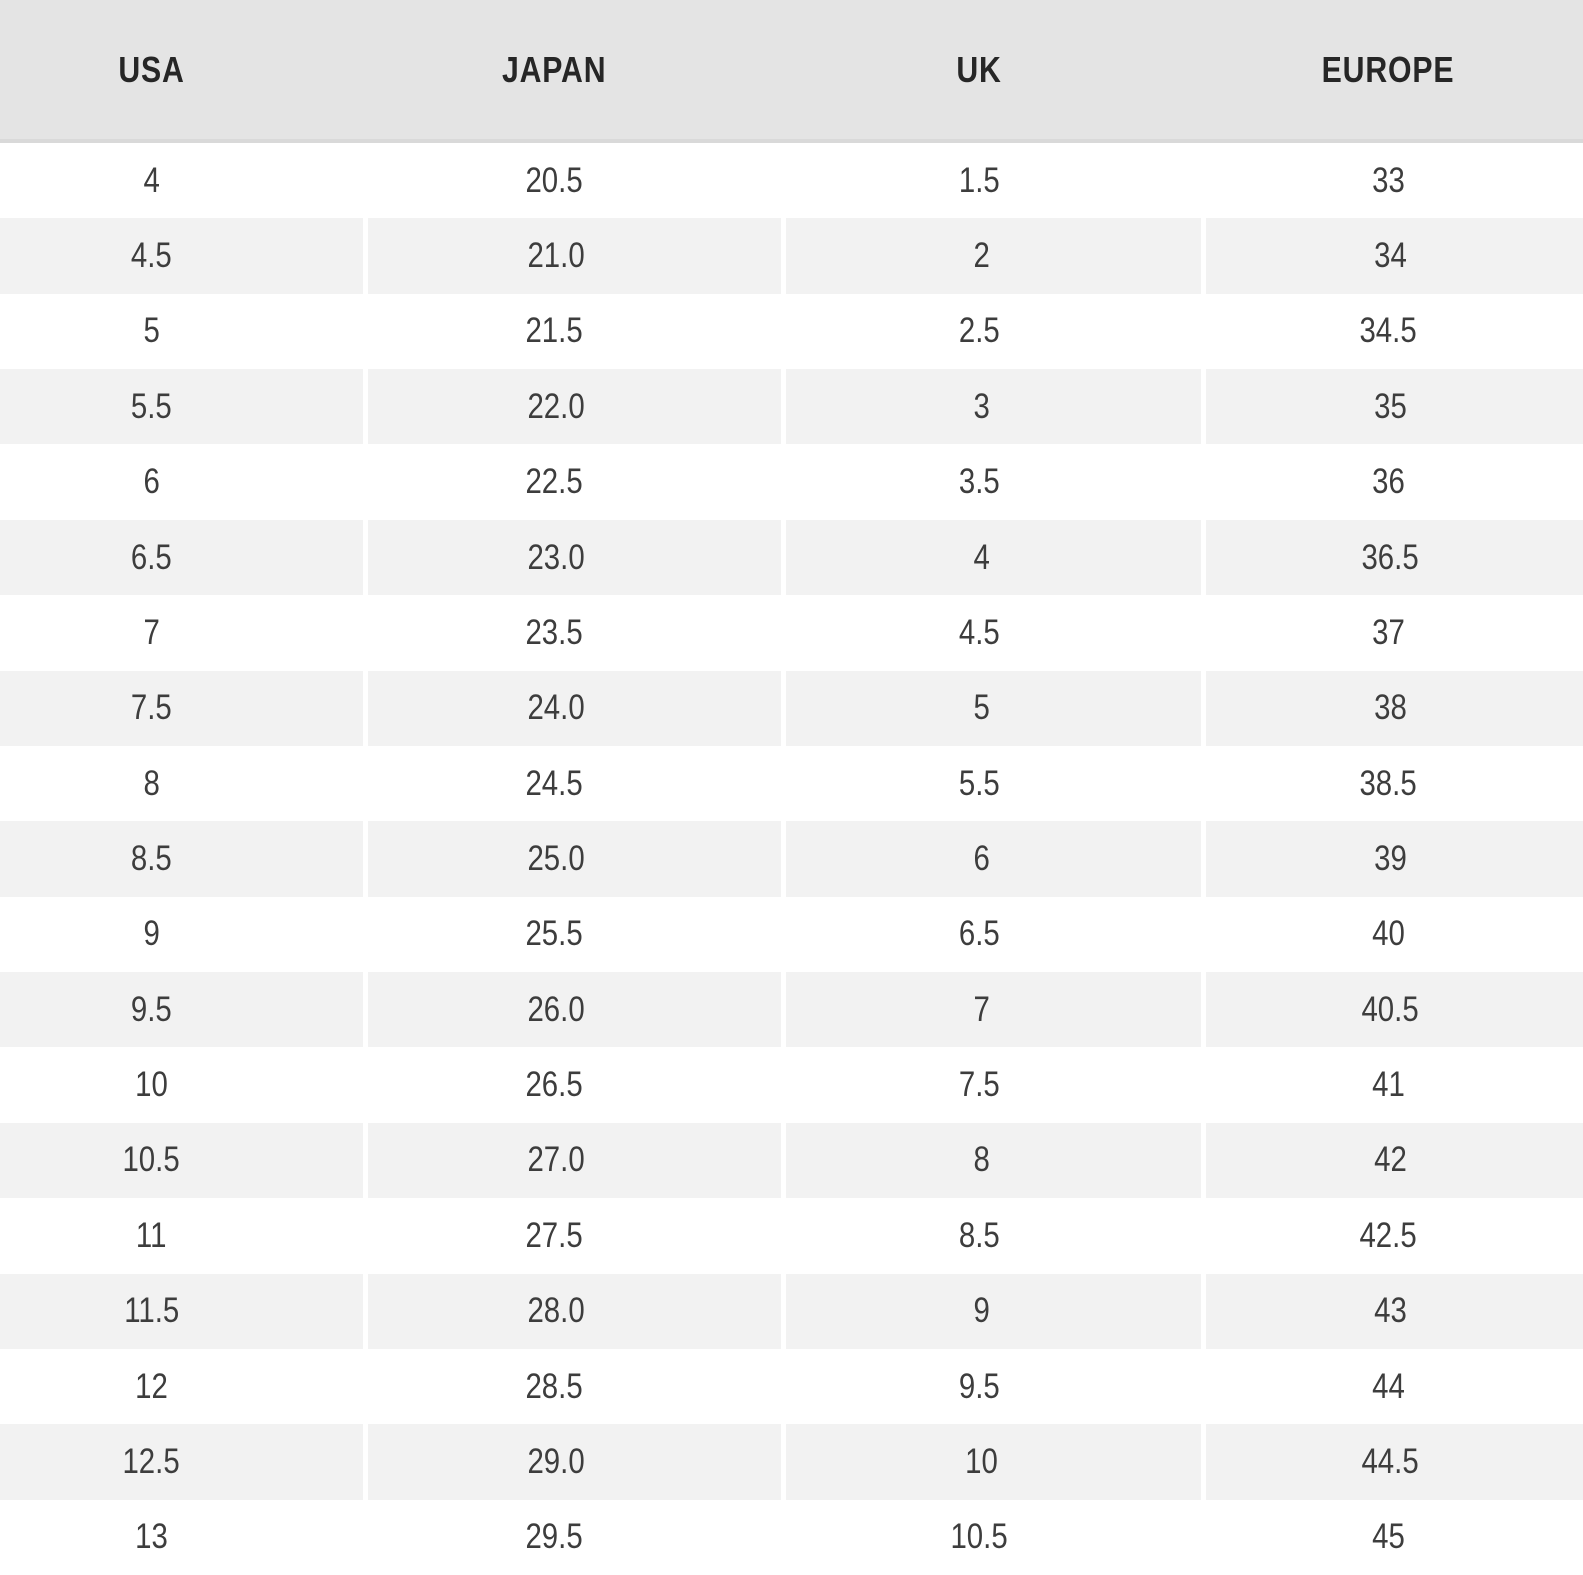 Image resolution: width=1583 pixels, height=1575 pixels. What do you see at coordinates (181, 331) in the screenshot?
I see `cell-usa: 5` at bounding box center [181, 331].